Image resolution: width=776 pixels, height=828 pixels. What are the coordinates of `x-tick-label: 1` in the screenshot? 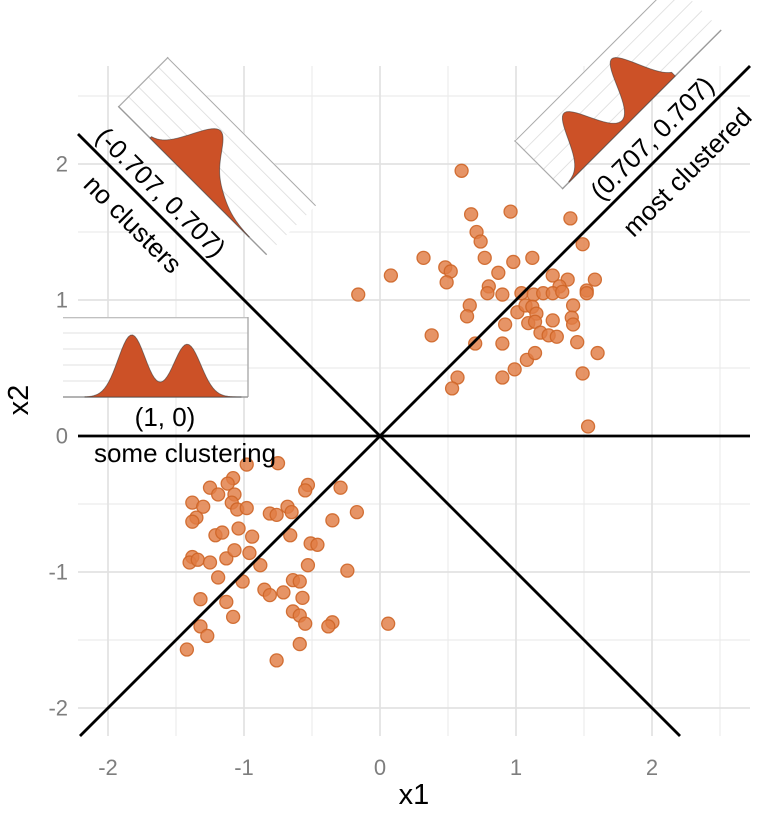 It's located at (516, 767).